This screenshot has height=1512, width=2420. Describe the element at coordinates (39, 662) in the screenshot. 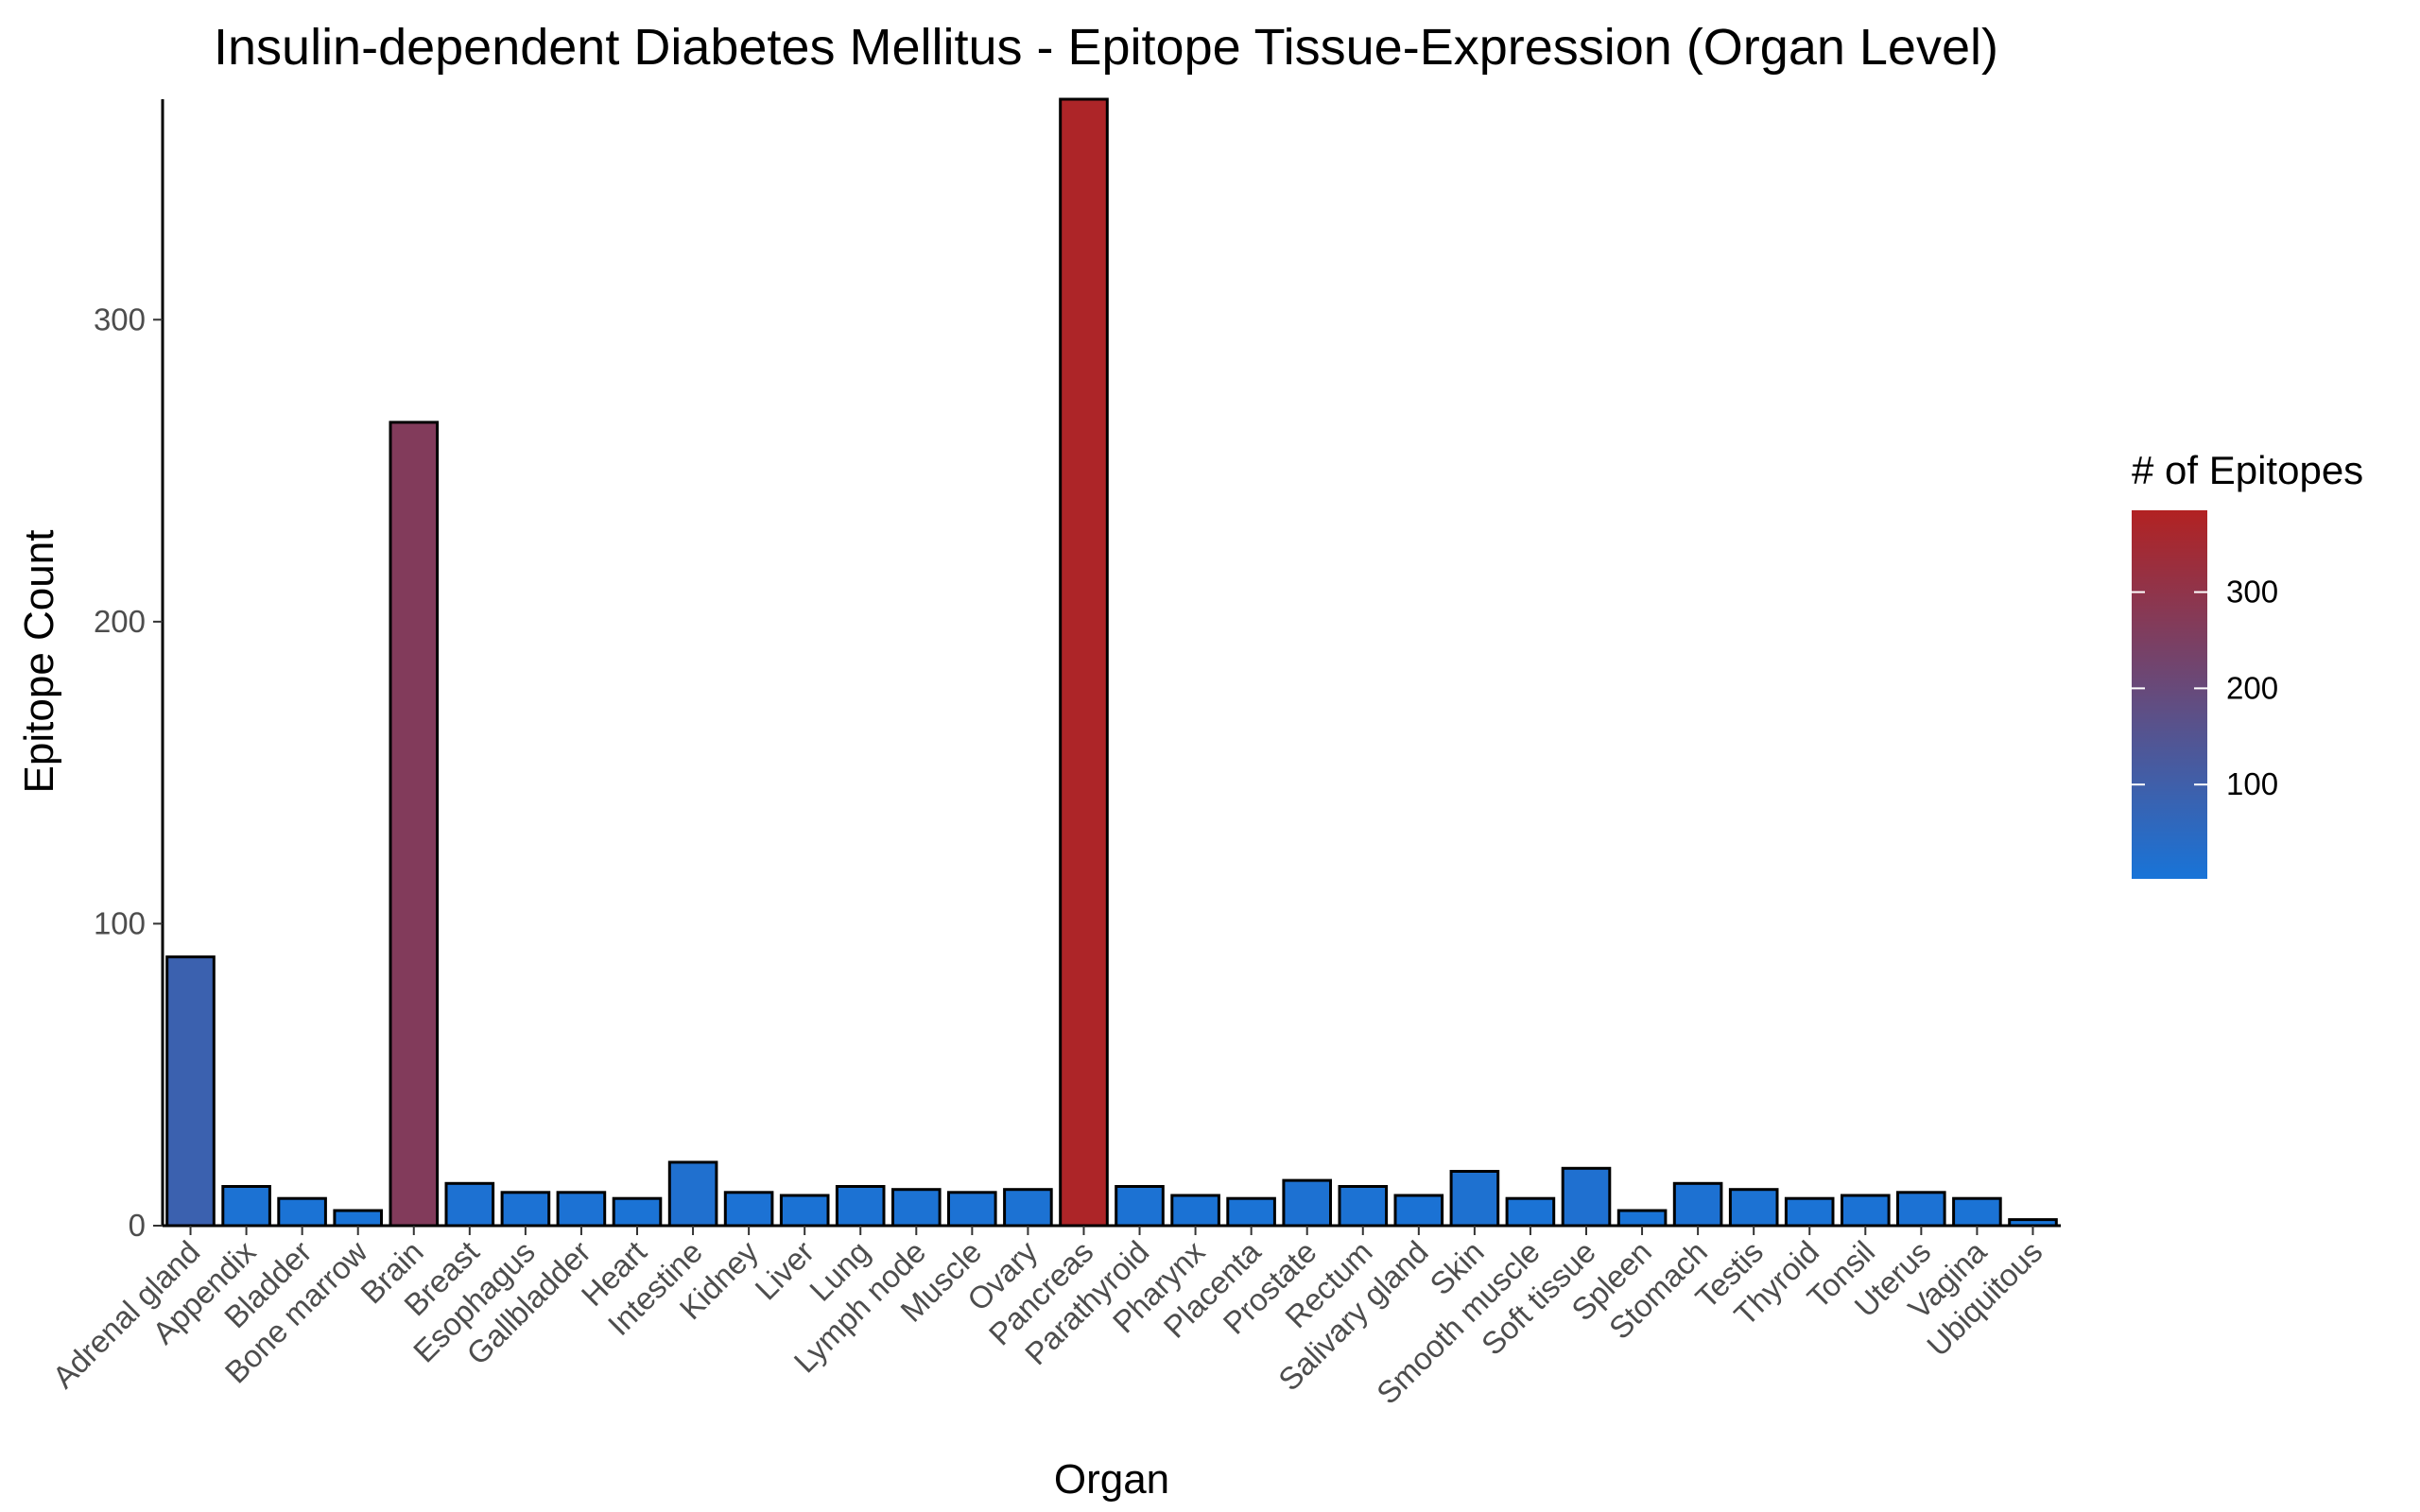

I see `y-axis-title: Epitope Count` at that location.